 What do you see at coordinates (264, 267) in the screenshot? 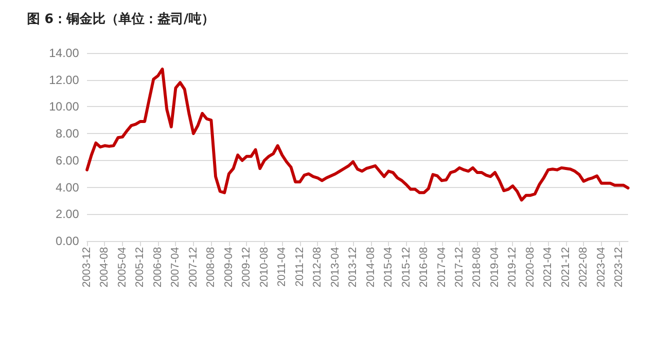
I see `x-tick-label: 2010-08` at bounding box center [264, 267].